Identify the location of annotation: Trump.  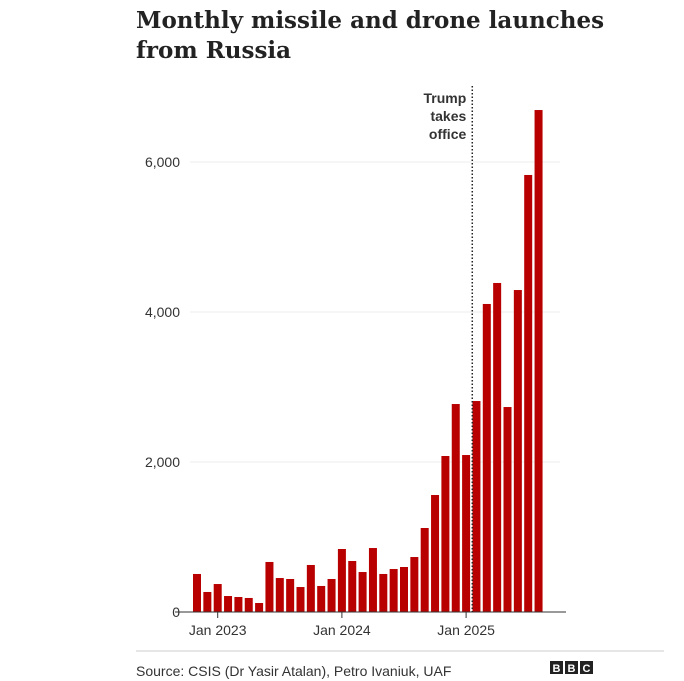
(444, 98).